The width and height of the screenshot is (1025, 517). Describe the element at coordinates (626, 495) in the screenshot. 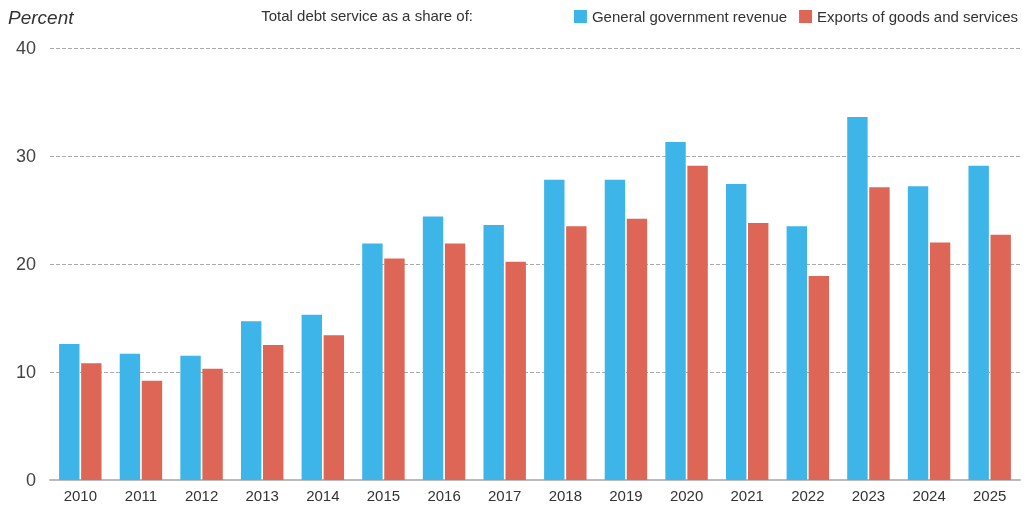

I see `x-tick-label: 2019` at that location.